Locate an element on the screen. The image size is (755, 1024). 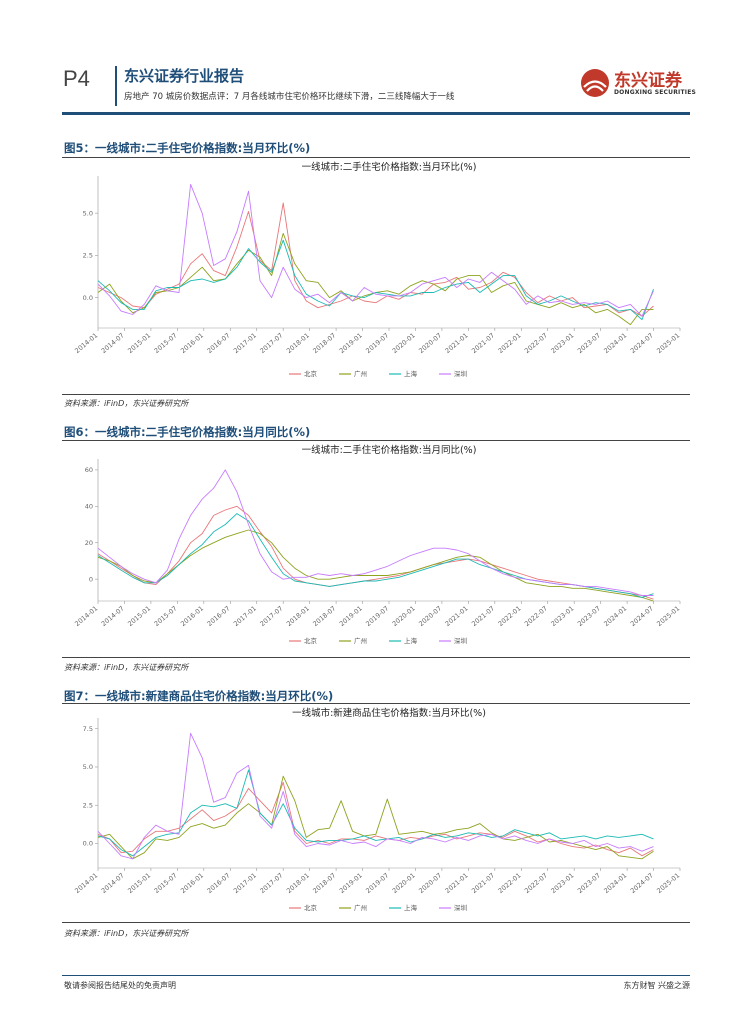
company-logo: 东兴证券 DONGXING SECURITIES is located at coordinates (640, 84).